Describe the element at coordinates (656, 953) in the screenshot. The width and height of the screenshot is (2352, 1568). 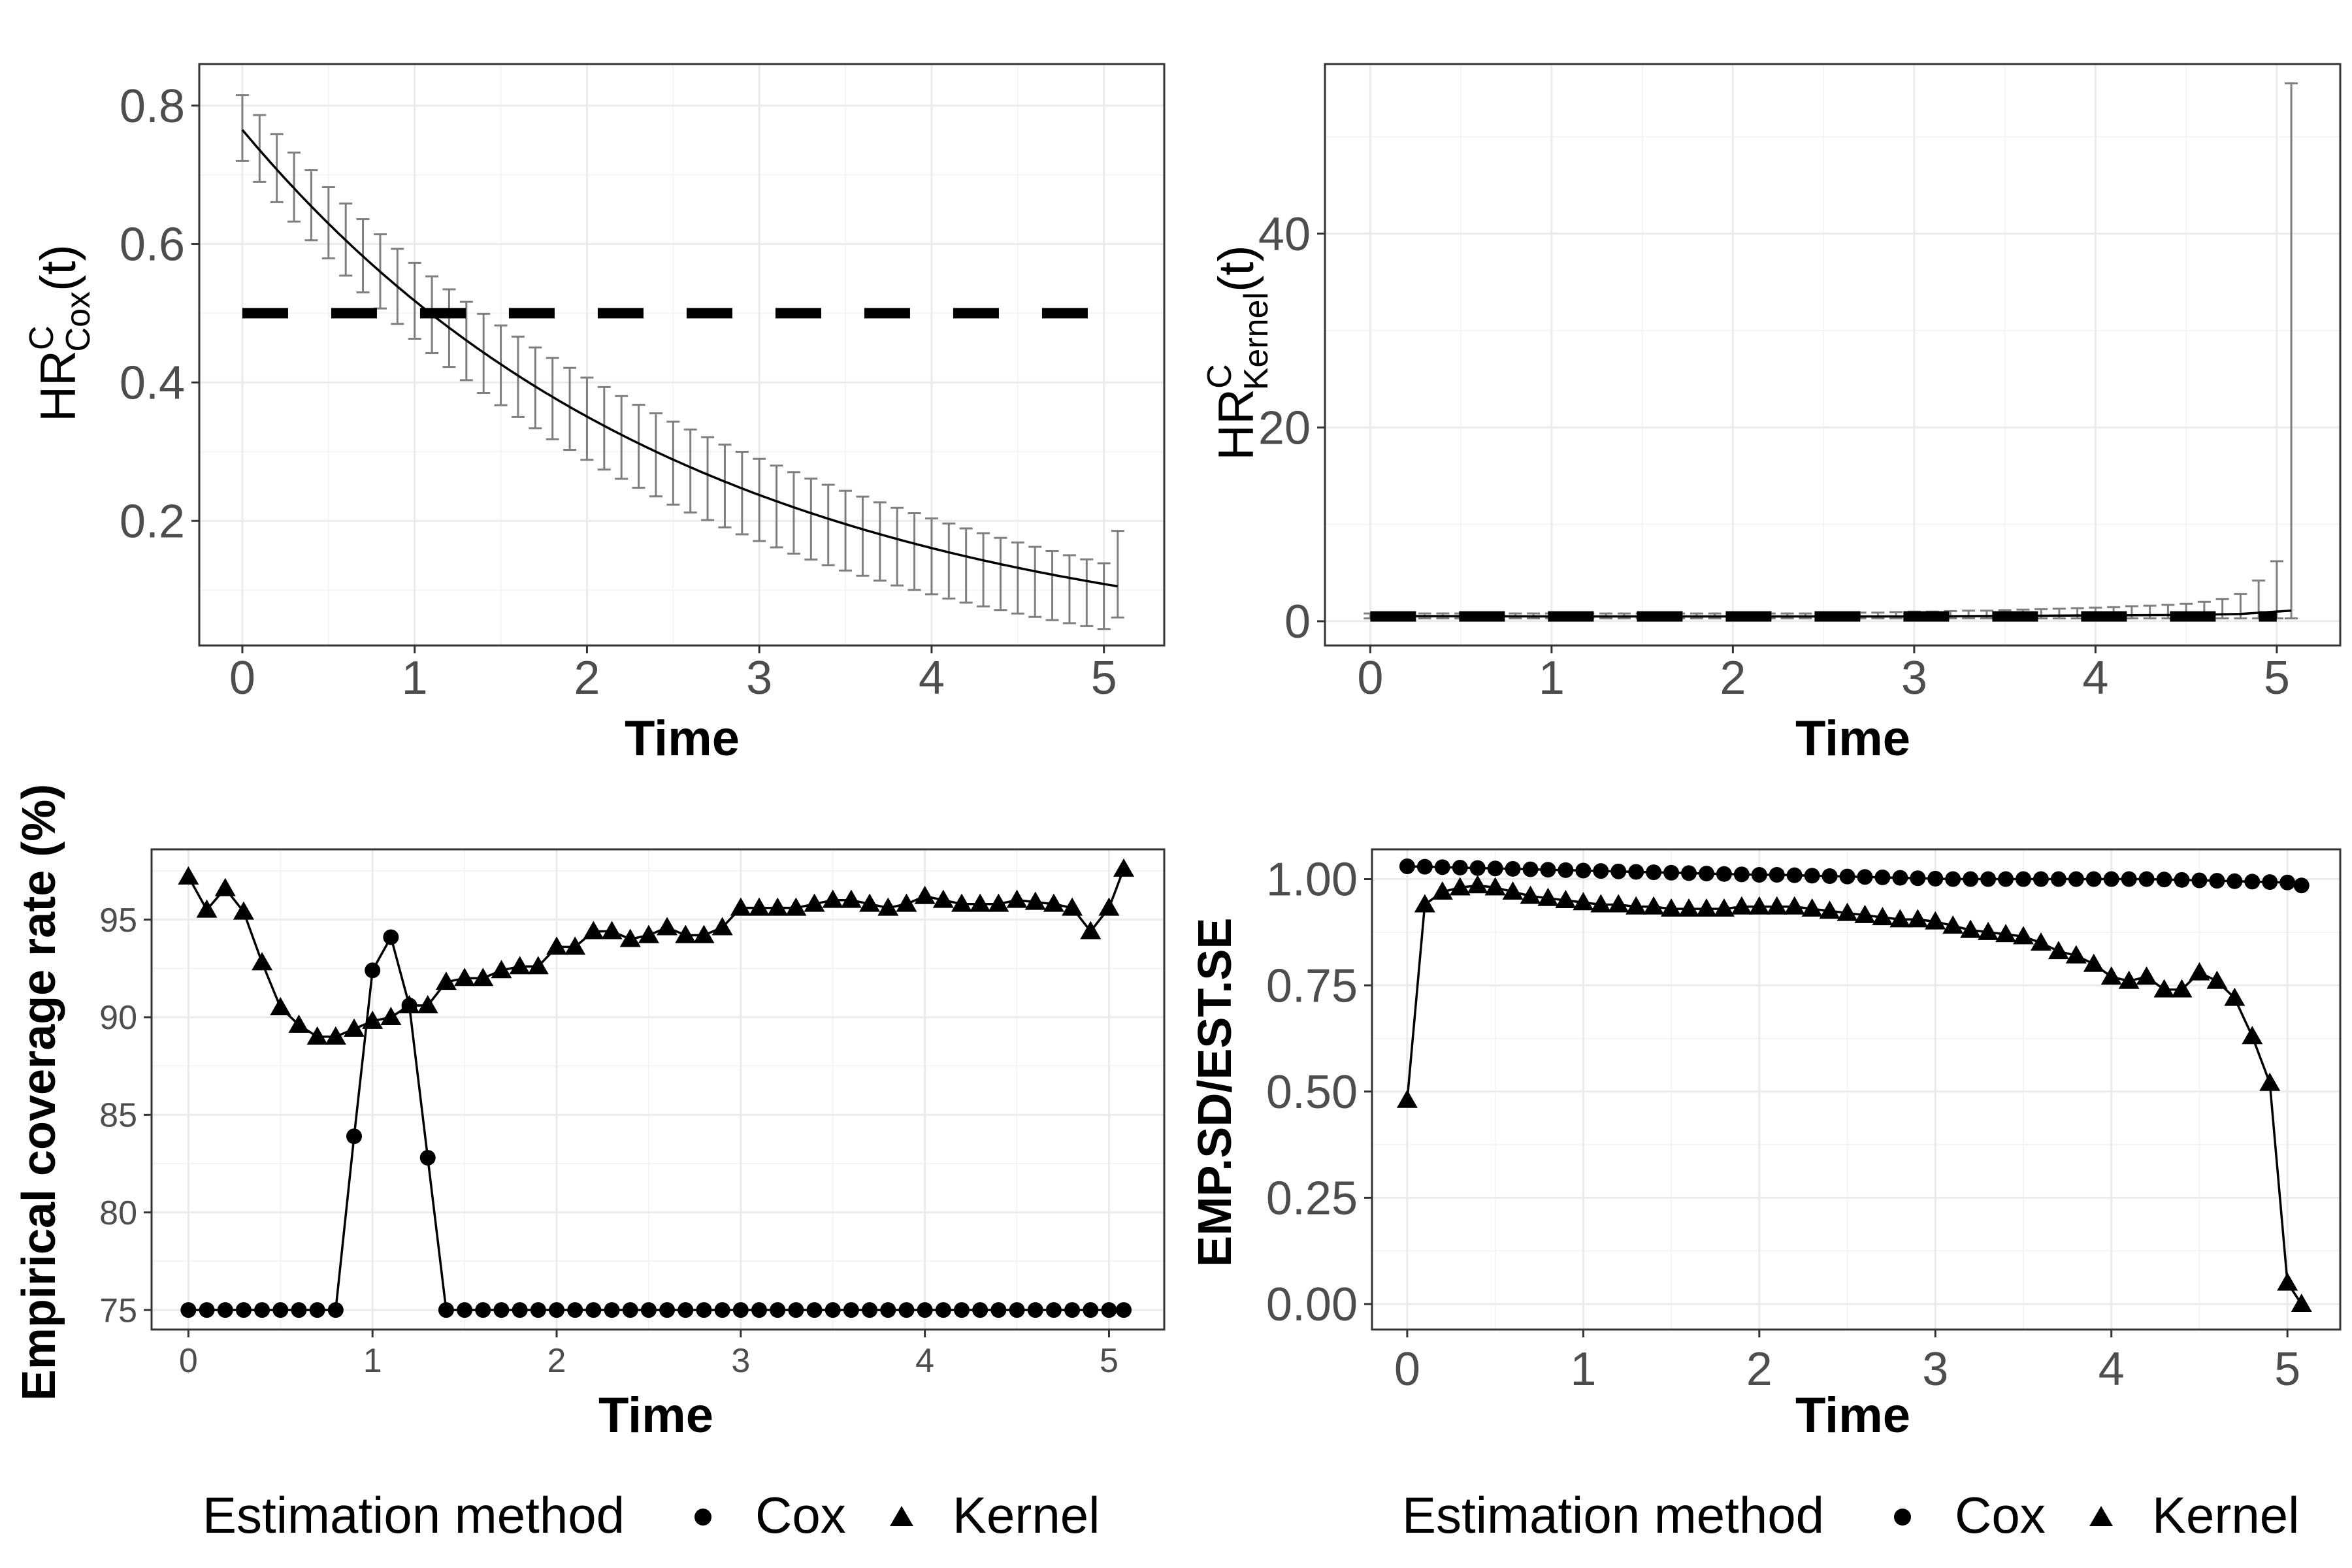
I see `coverage-kernel-line` at that location.